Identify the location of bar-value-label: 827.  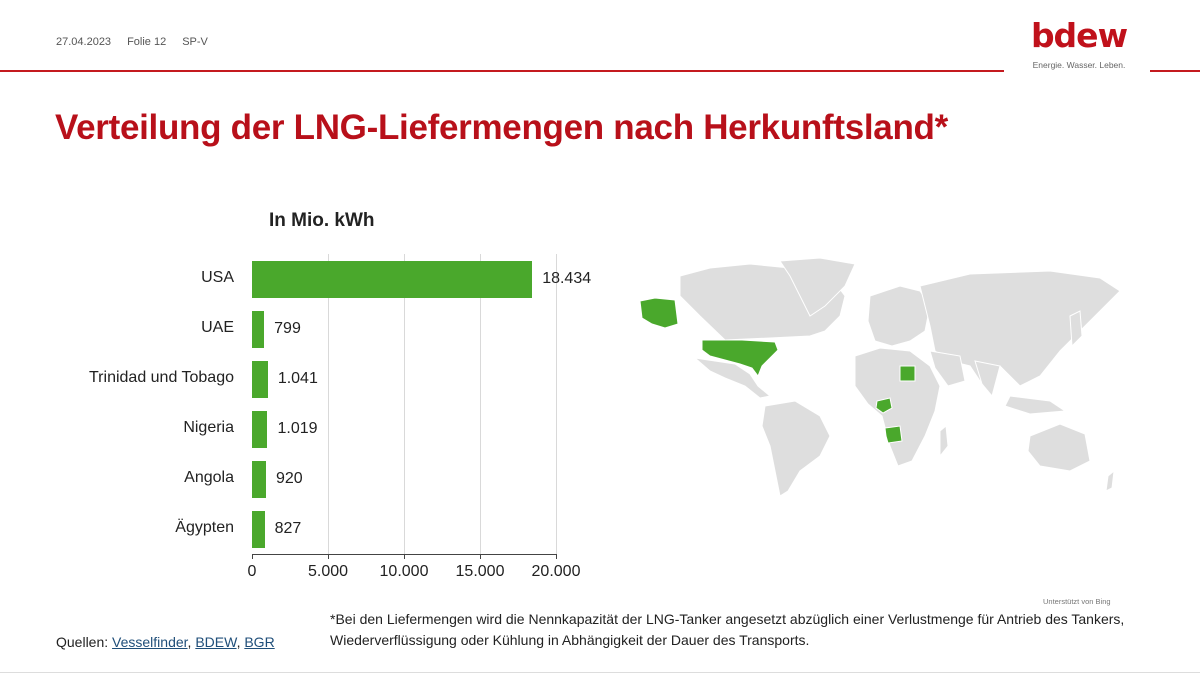
(288, 528).